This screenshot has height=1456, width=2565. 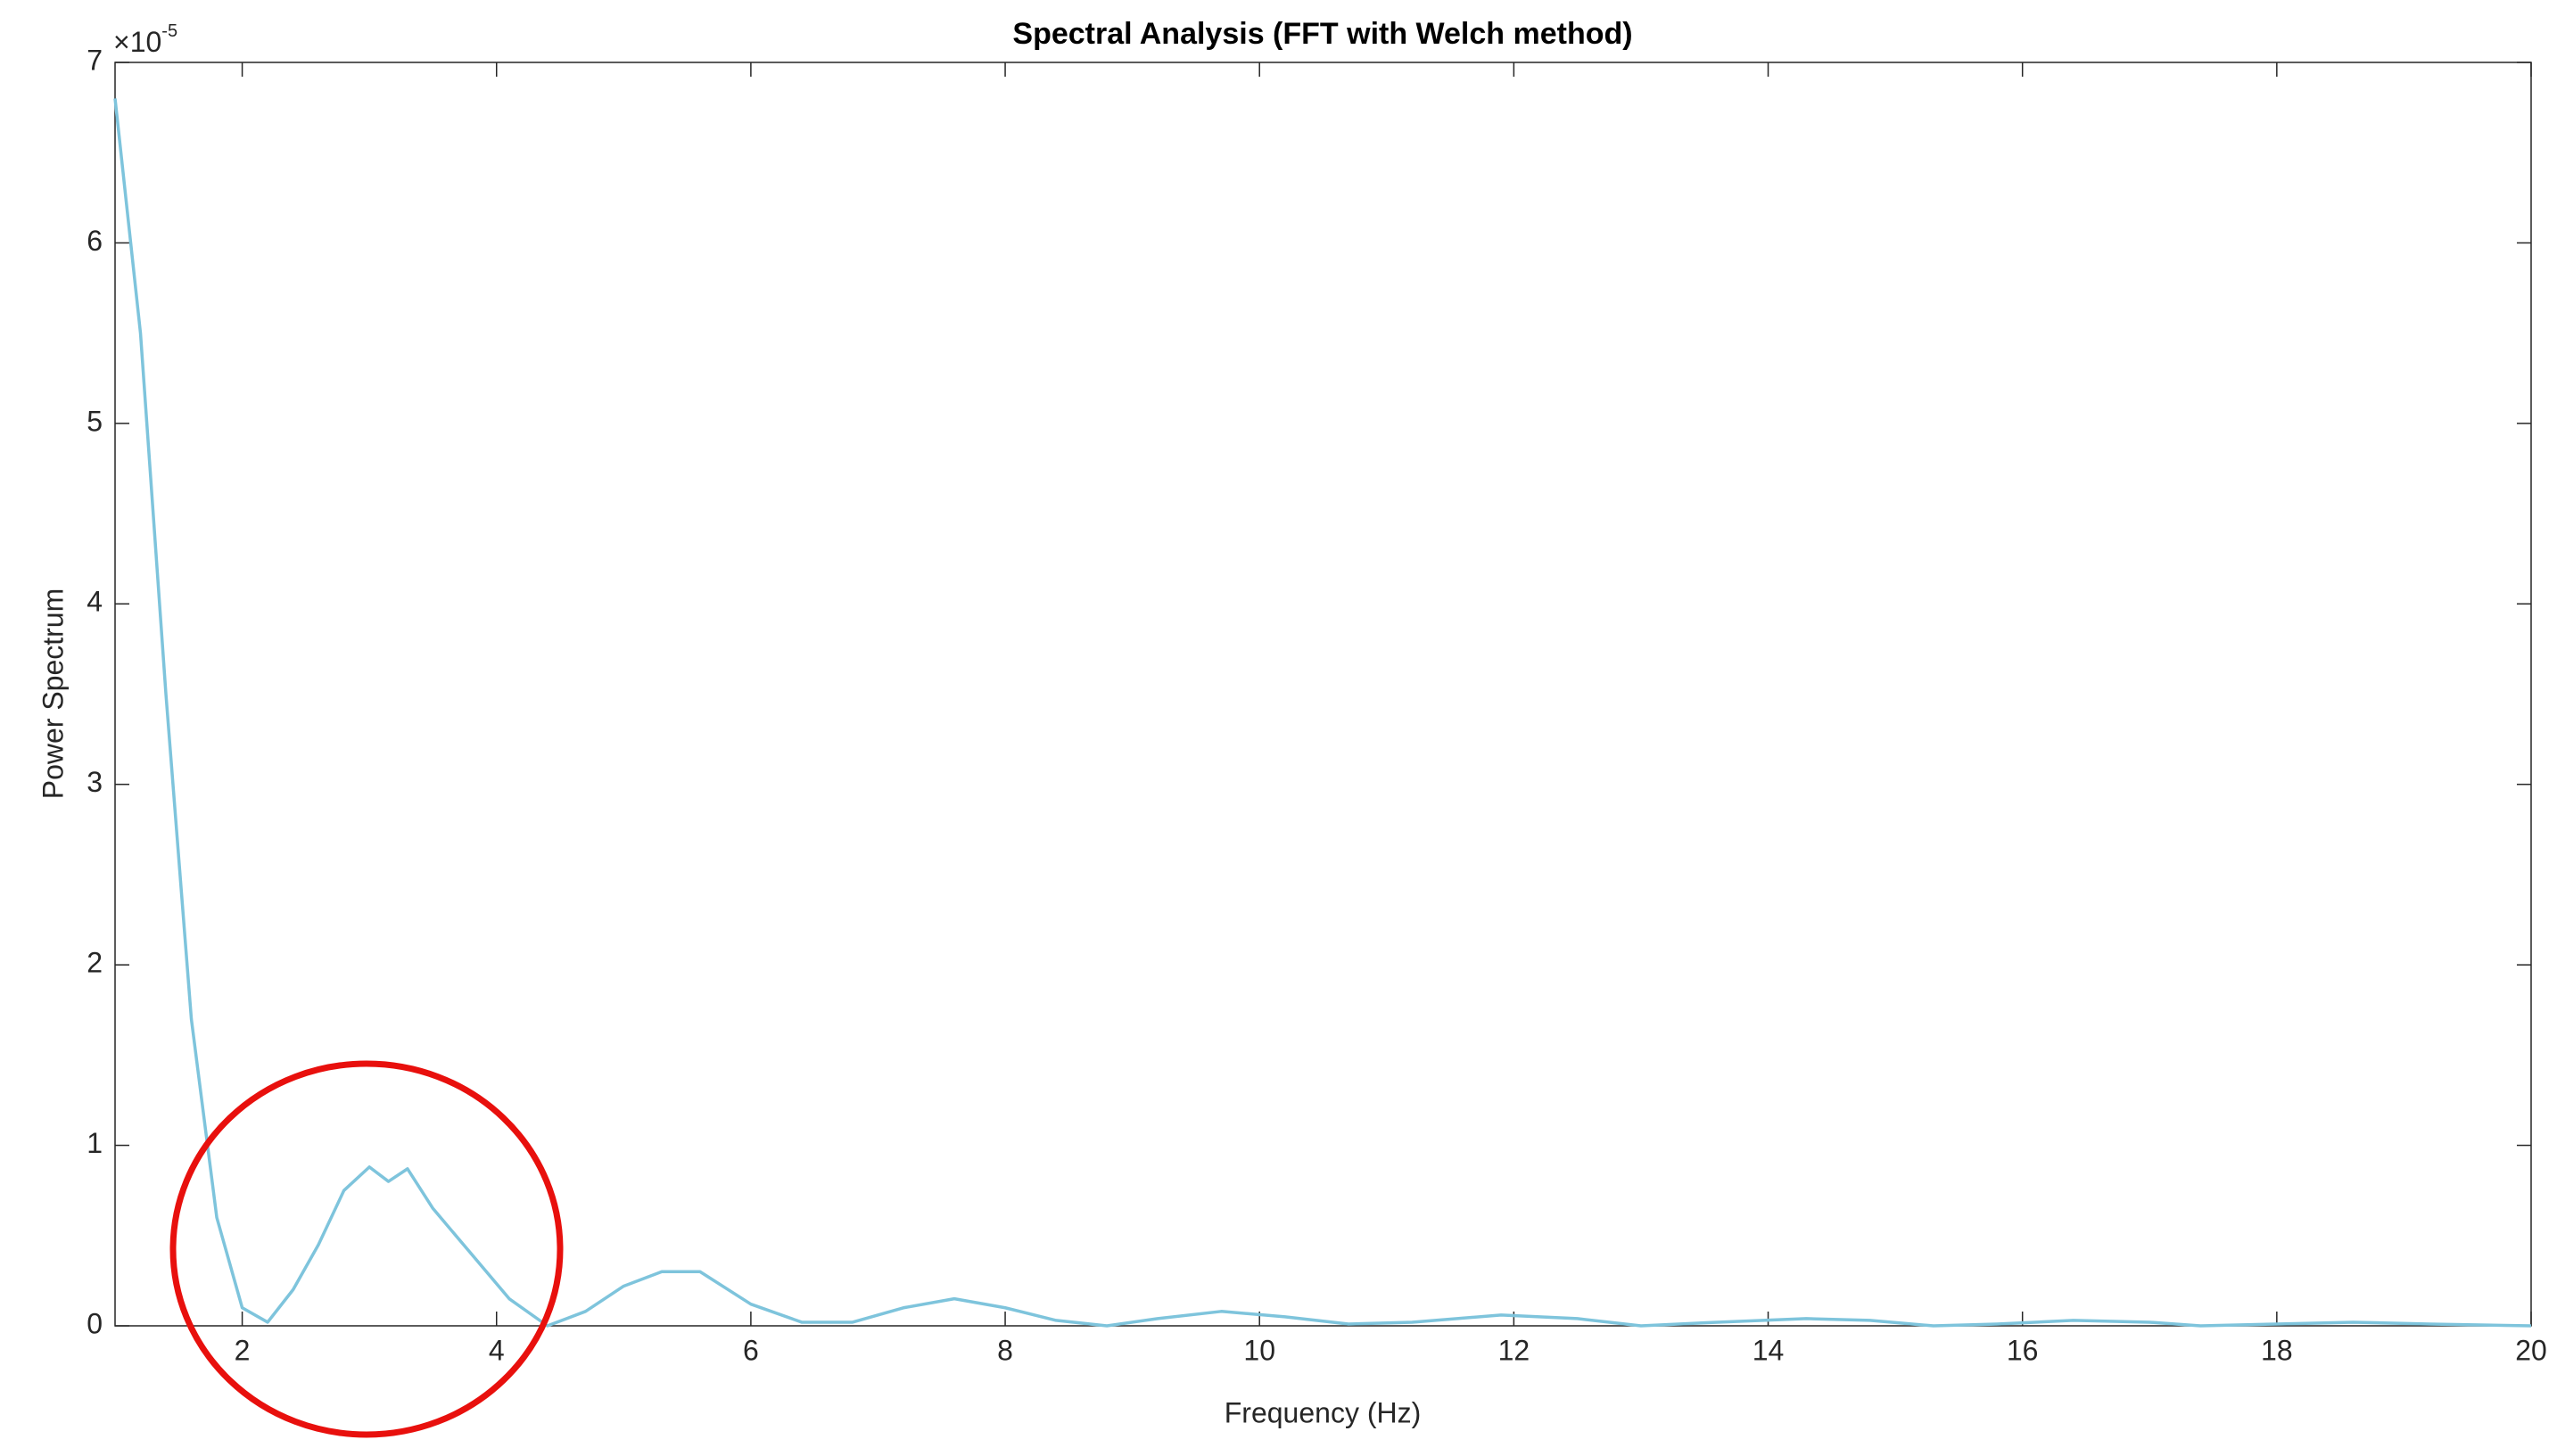 I want to click on y-axis-label: Power Spectrum, so click(x=53, y=694).